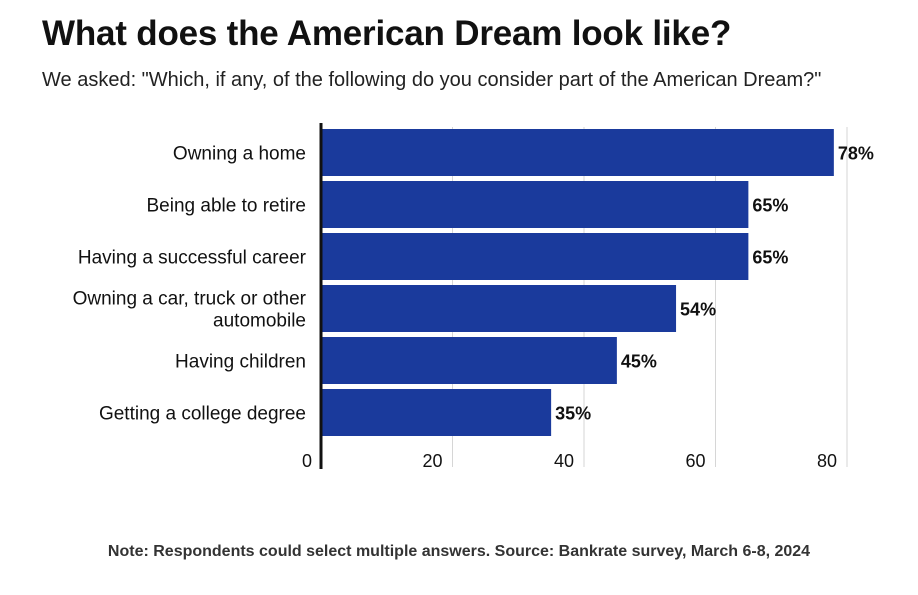  What do you see at coordinates (307, 461) in the screenshot?
I see `x-tick-label-0: 0` at bounding box center [307, 461].